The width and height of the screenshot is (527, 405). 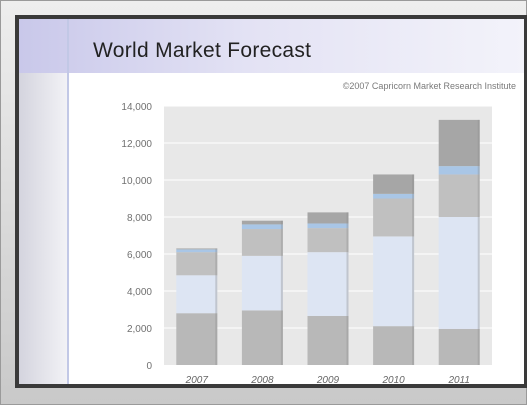 I want to click on y-tick-label: 12,000, so click(x=136, y=144).